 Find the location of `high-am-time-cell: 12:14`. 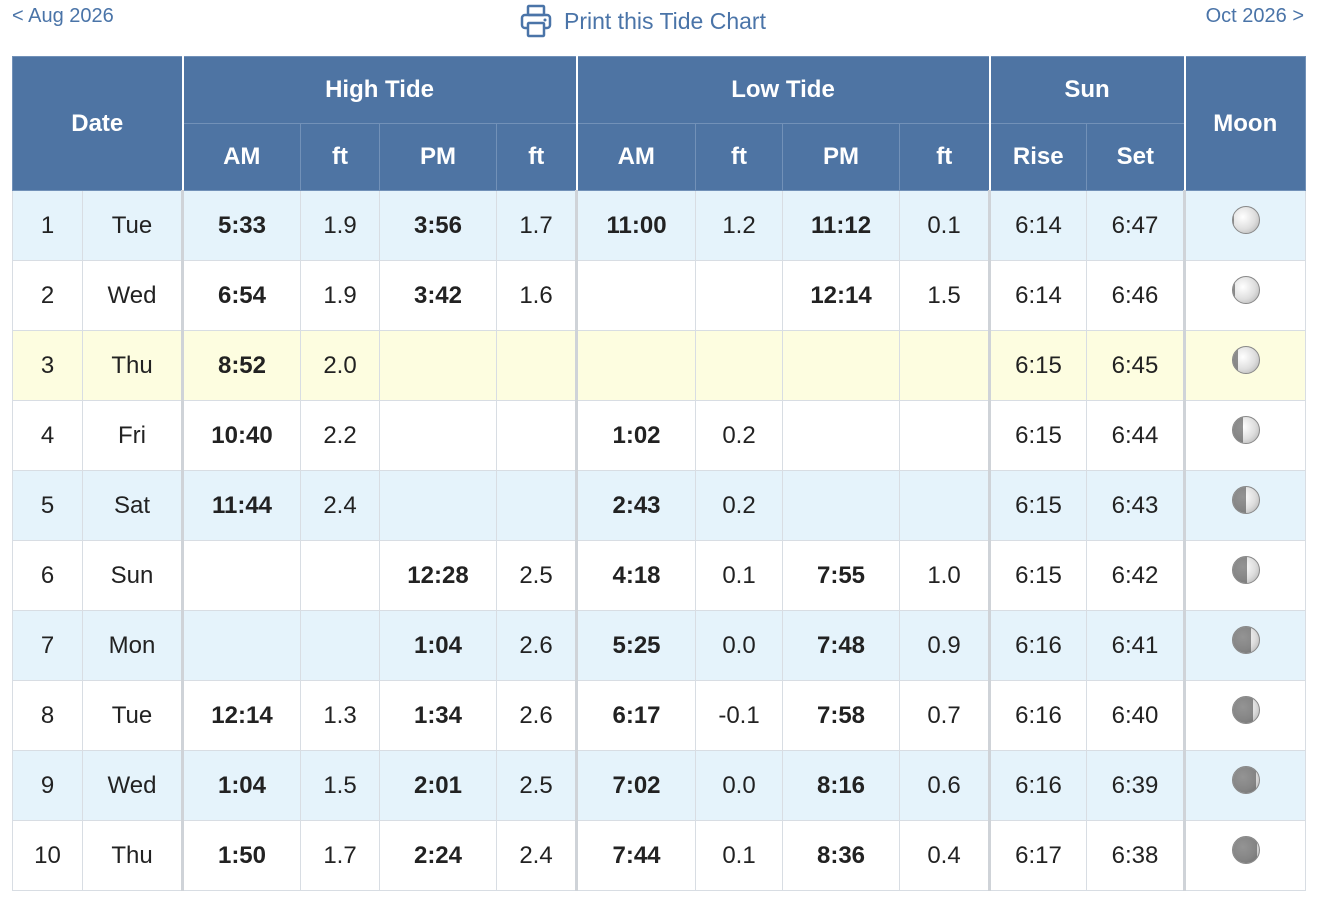

high-am-time-cell: 12:14 is located at coordinates (241, 715).